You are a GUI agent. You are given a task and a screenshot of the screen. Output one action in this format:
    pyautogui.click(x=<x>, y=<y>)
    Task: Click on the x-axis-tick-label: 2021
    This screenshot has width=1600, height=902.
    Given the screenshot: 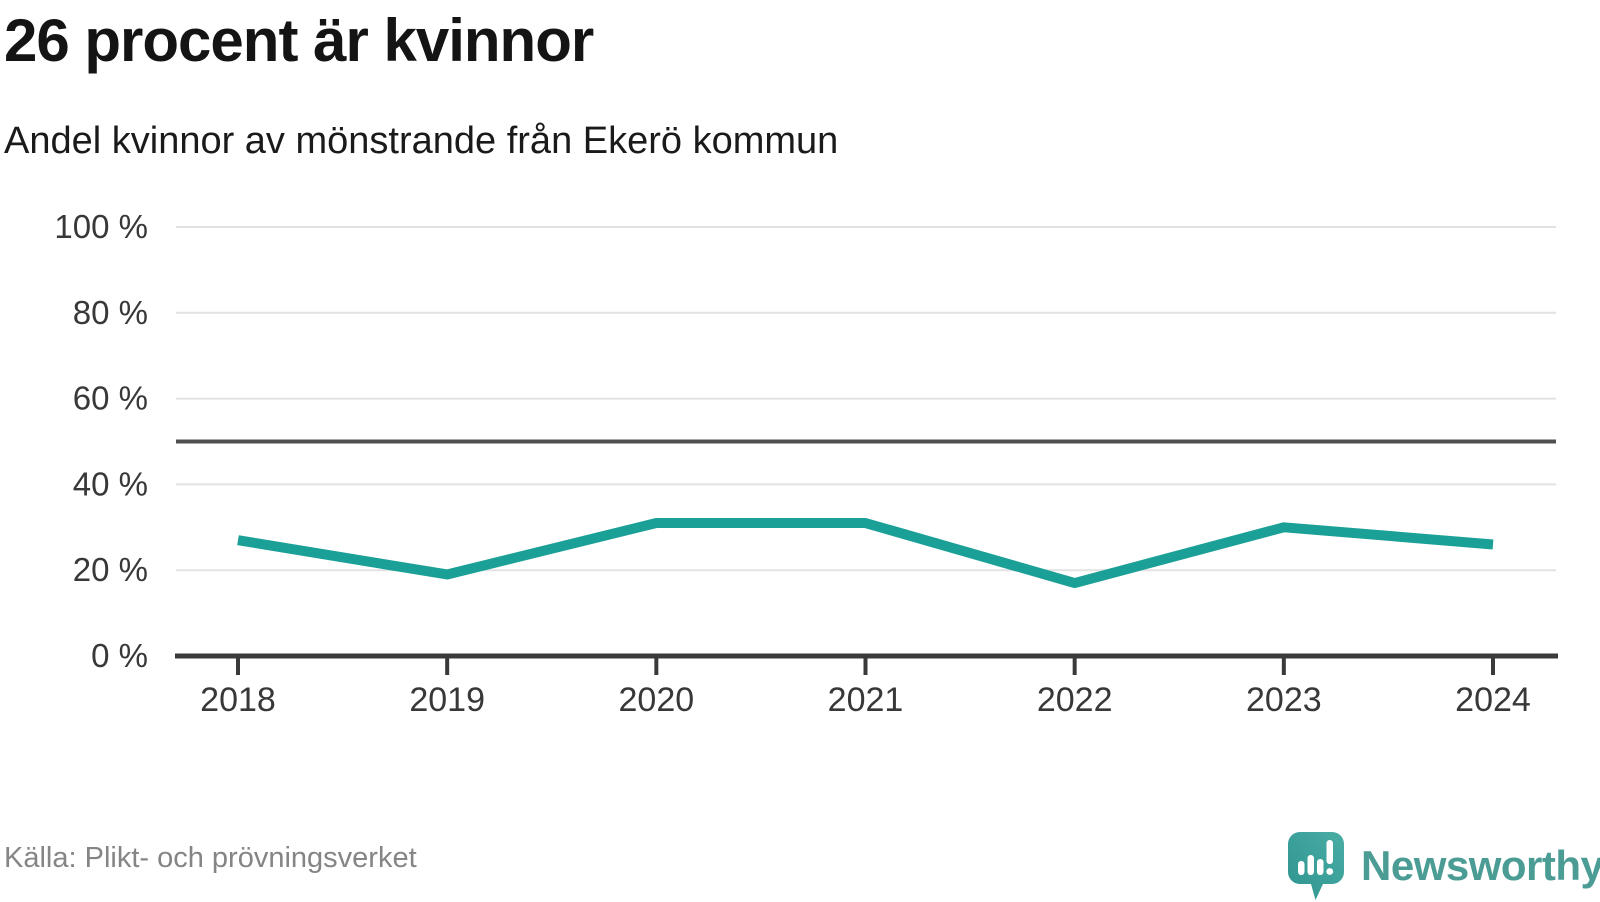 What is the action you would take?
    pyautogui.click(x=866, y=700)
    